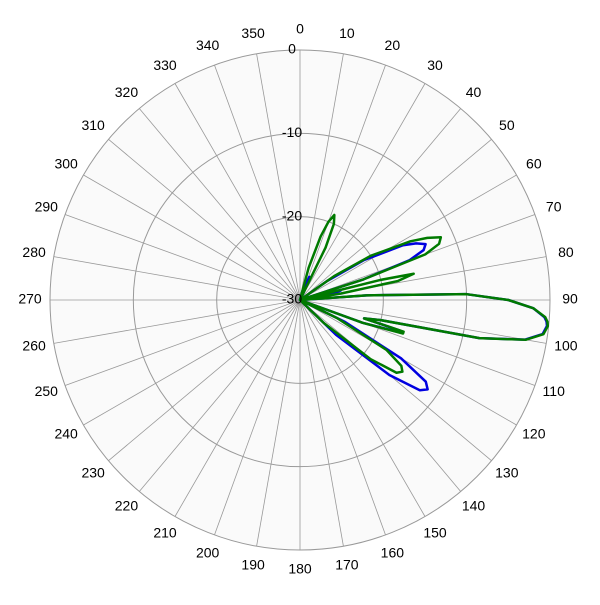 Image resolution: width=600 pixels, height=605 pixels. What do you see at coordinates (300, 29) in the screenshot?
I see `angle-tick-label: 0` at bounding box center [300, 29].